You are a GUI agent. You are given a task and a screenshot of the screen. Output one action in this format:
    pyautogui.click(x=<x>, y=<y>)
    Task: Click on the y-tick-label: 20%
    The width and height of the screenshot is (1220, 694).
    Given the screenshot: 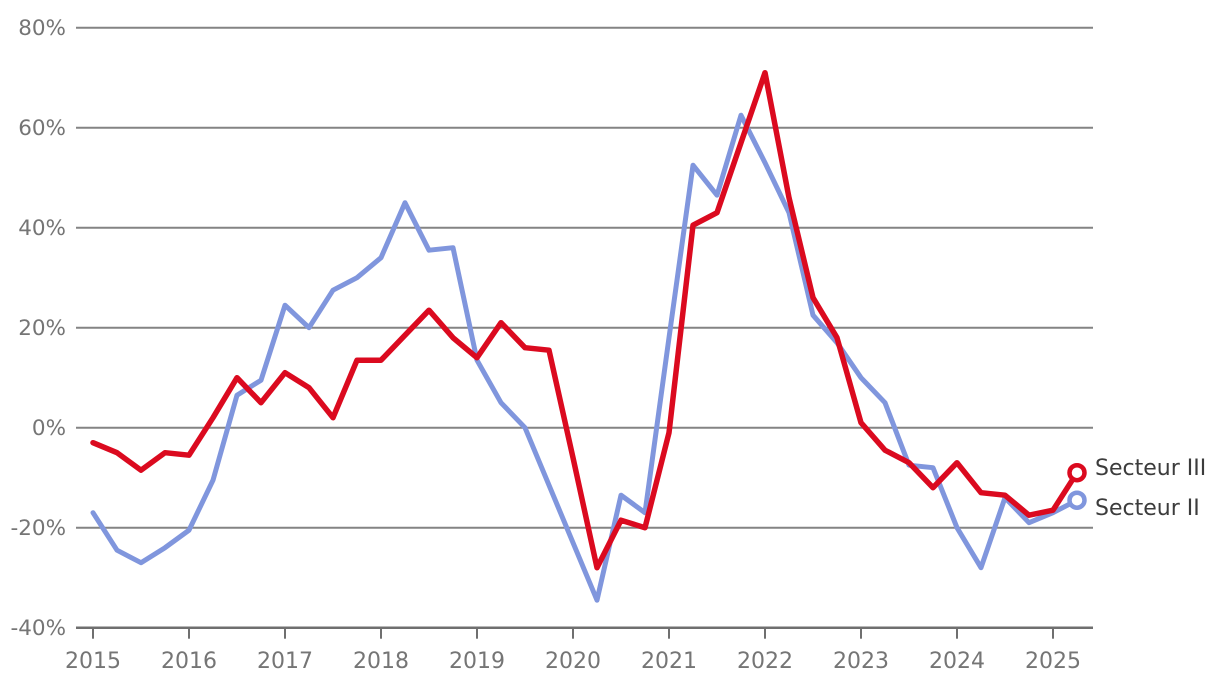 What is the action you would take?
    pyautogui.click(x=42, y=328)
    